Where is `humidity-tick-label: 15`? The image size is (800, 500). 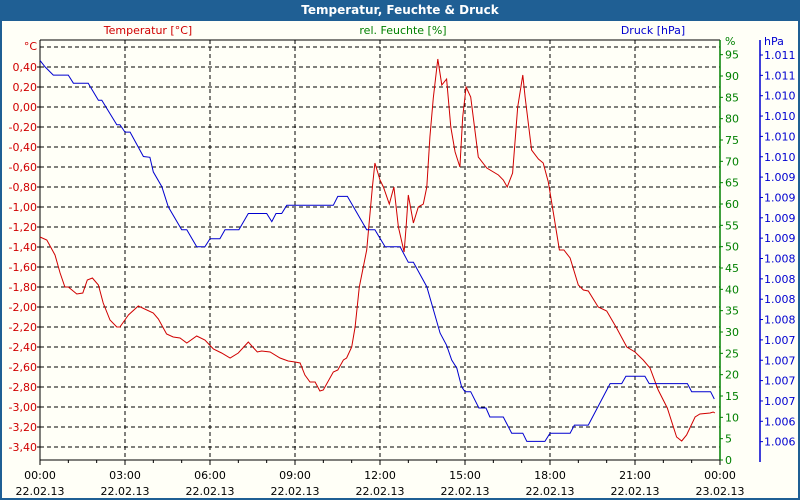 humidity-tick-label: 15 is located at coordinates (732, 396).